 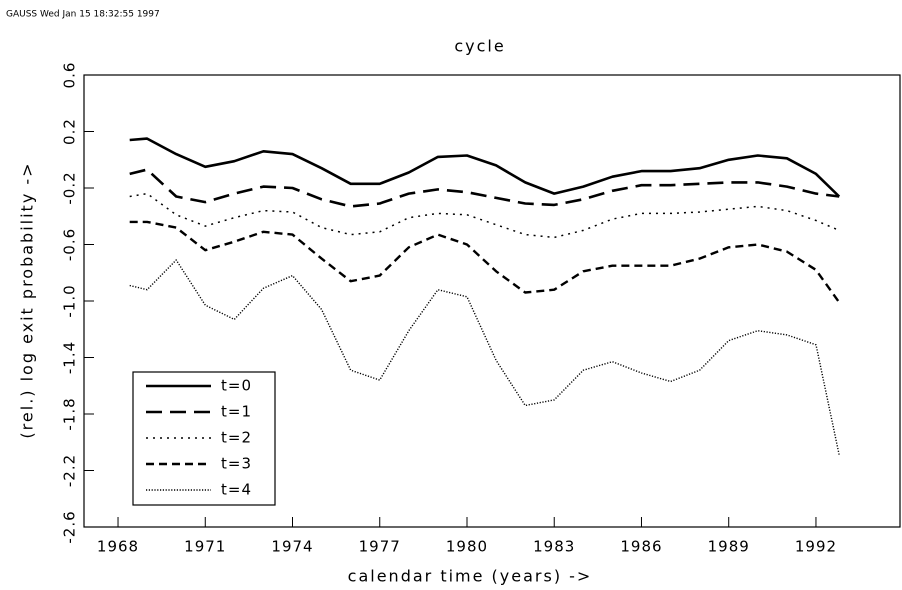 I want to click on legend-label: t=4, so click(x=236, y=490).